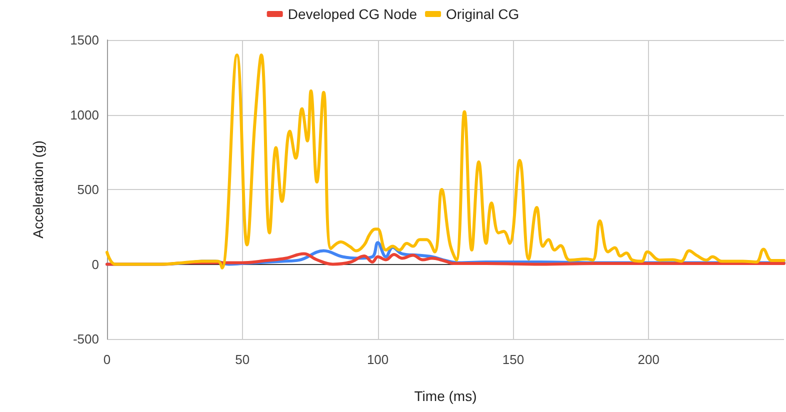  Describe the element at coordinates (88, 189) in the screenshot. I see `y-tick-label: 500` at that location.